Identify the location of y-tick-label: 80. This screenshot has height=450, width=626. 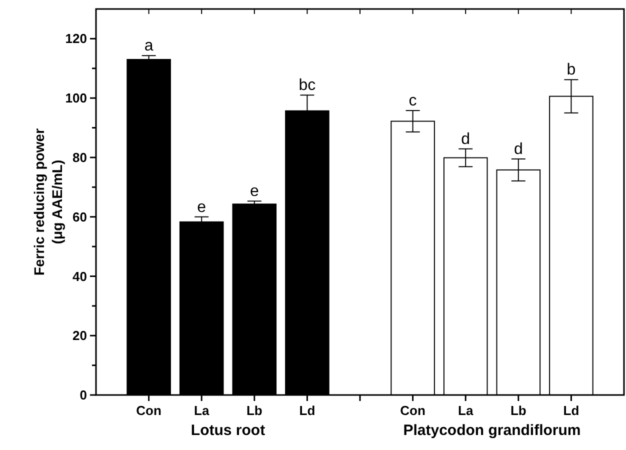
(79, 158).